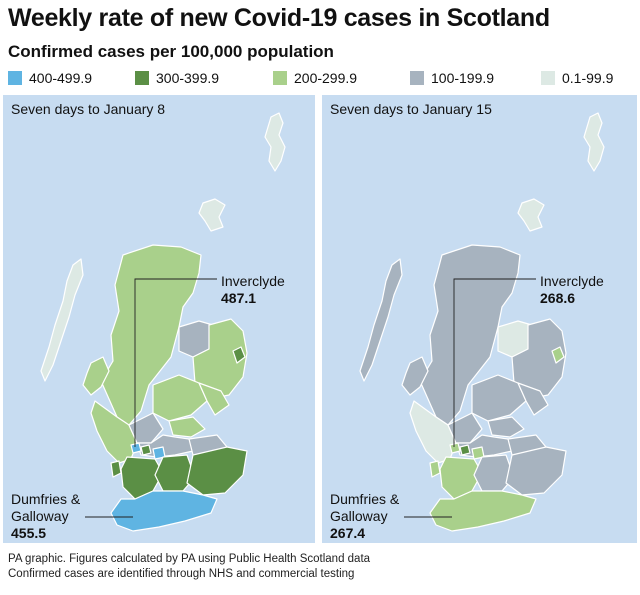 The image size is (640, 595). Describe the element at coordinates (348, 533) in the screenshot. I see `callout-dumfries-value: 267.4` at that location.